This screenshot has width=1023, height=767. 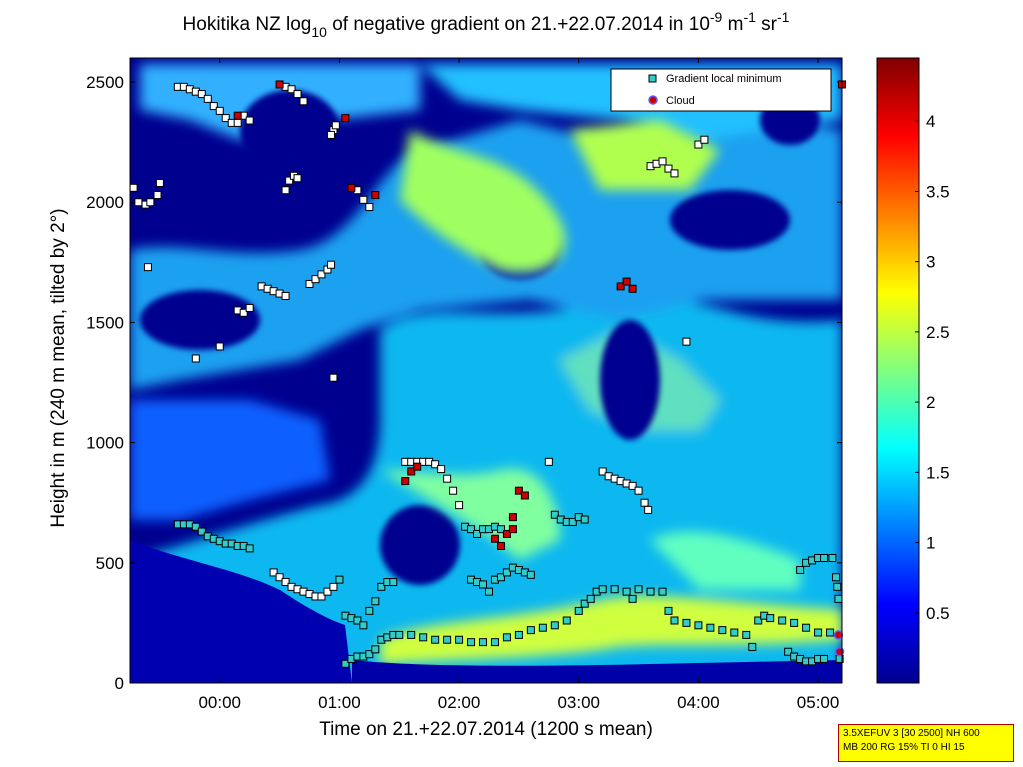 What do you see at coordinates (698, 702) in the screenshot?
I see `x-tick-label: 04:00` at bounding box center [698, 702].